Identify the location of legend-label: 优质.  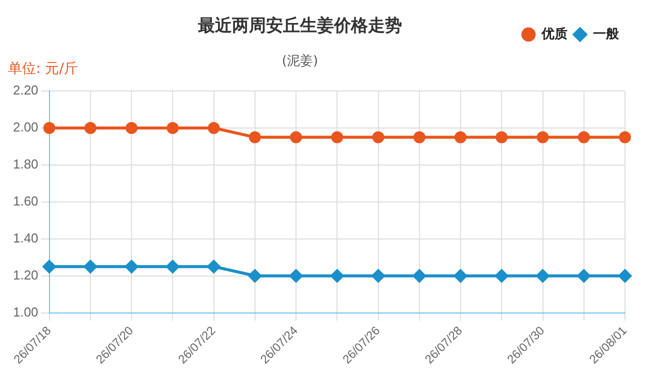
(554, 34).